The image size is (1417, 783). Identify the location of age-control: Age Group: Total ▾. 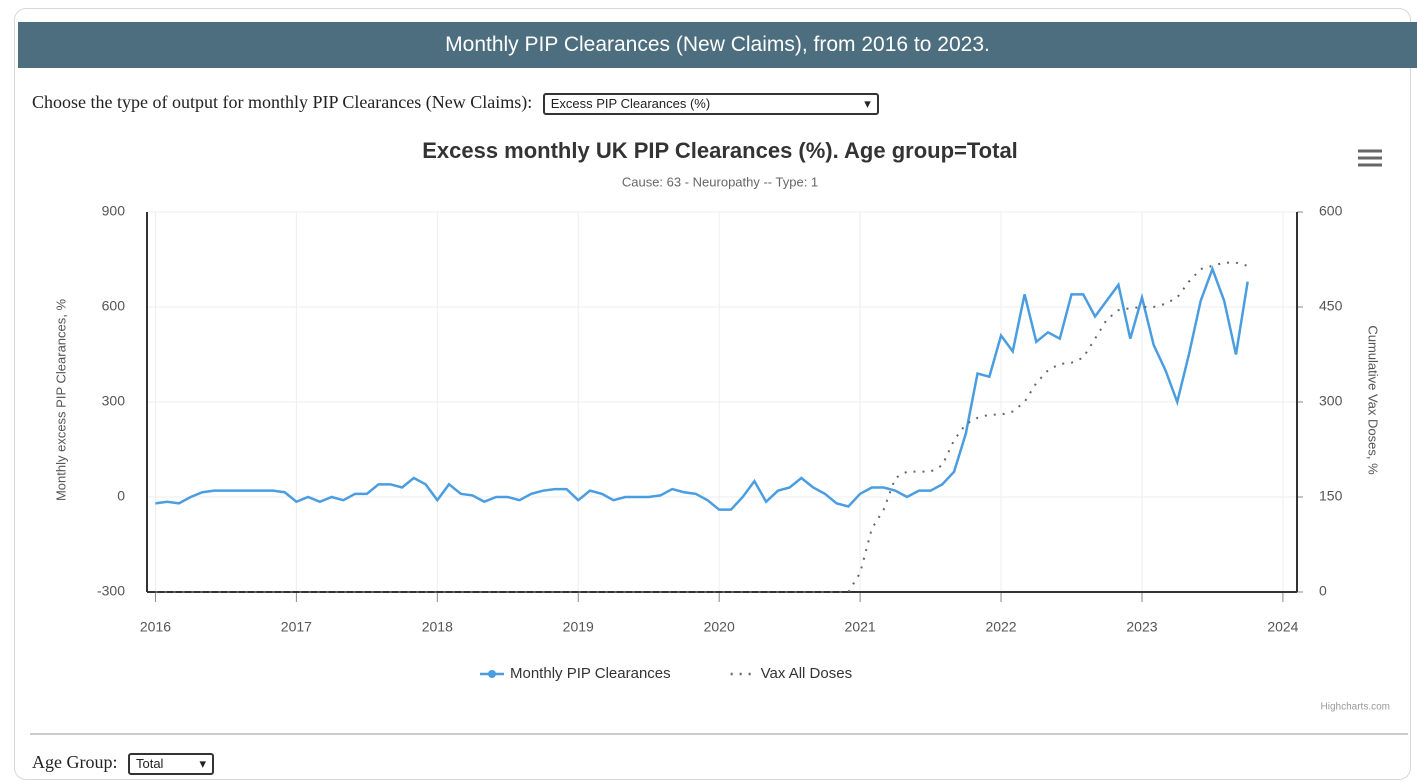
(123, 763).